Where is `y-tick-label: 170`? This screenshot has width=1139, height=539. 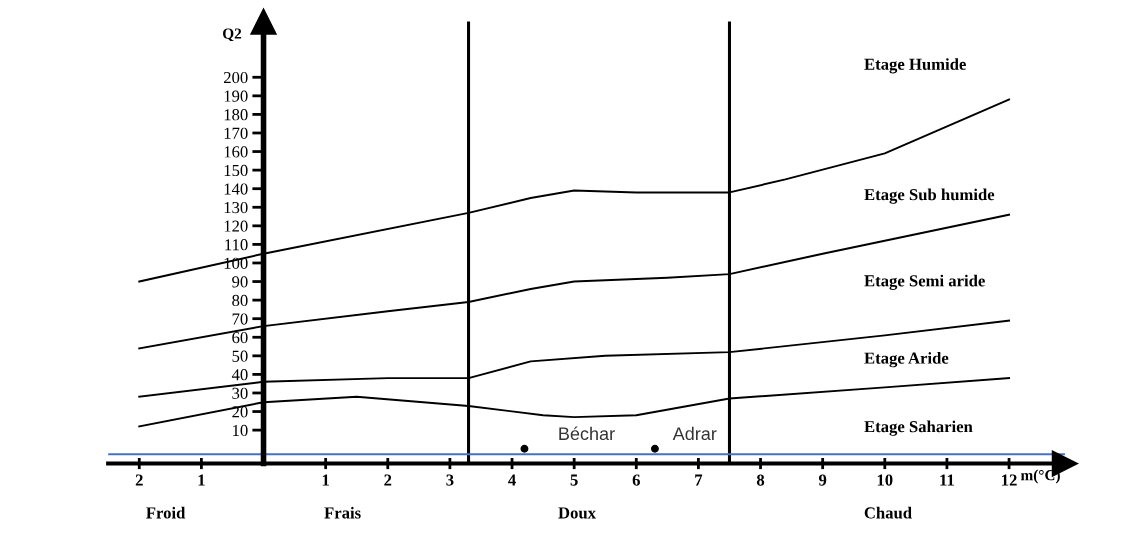
y-tick-label: 170 is located at coordinates (236, 133).